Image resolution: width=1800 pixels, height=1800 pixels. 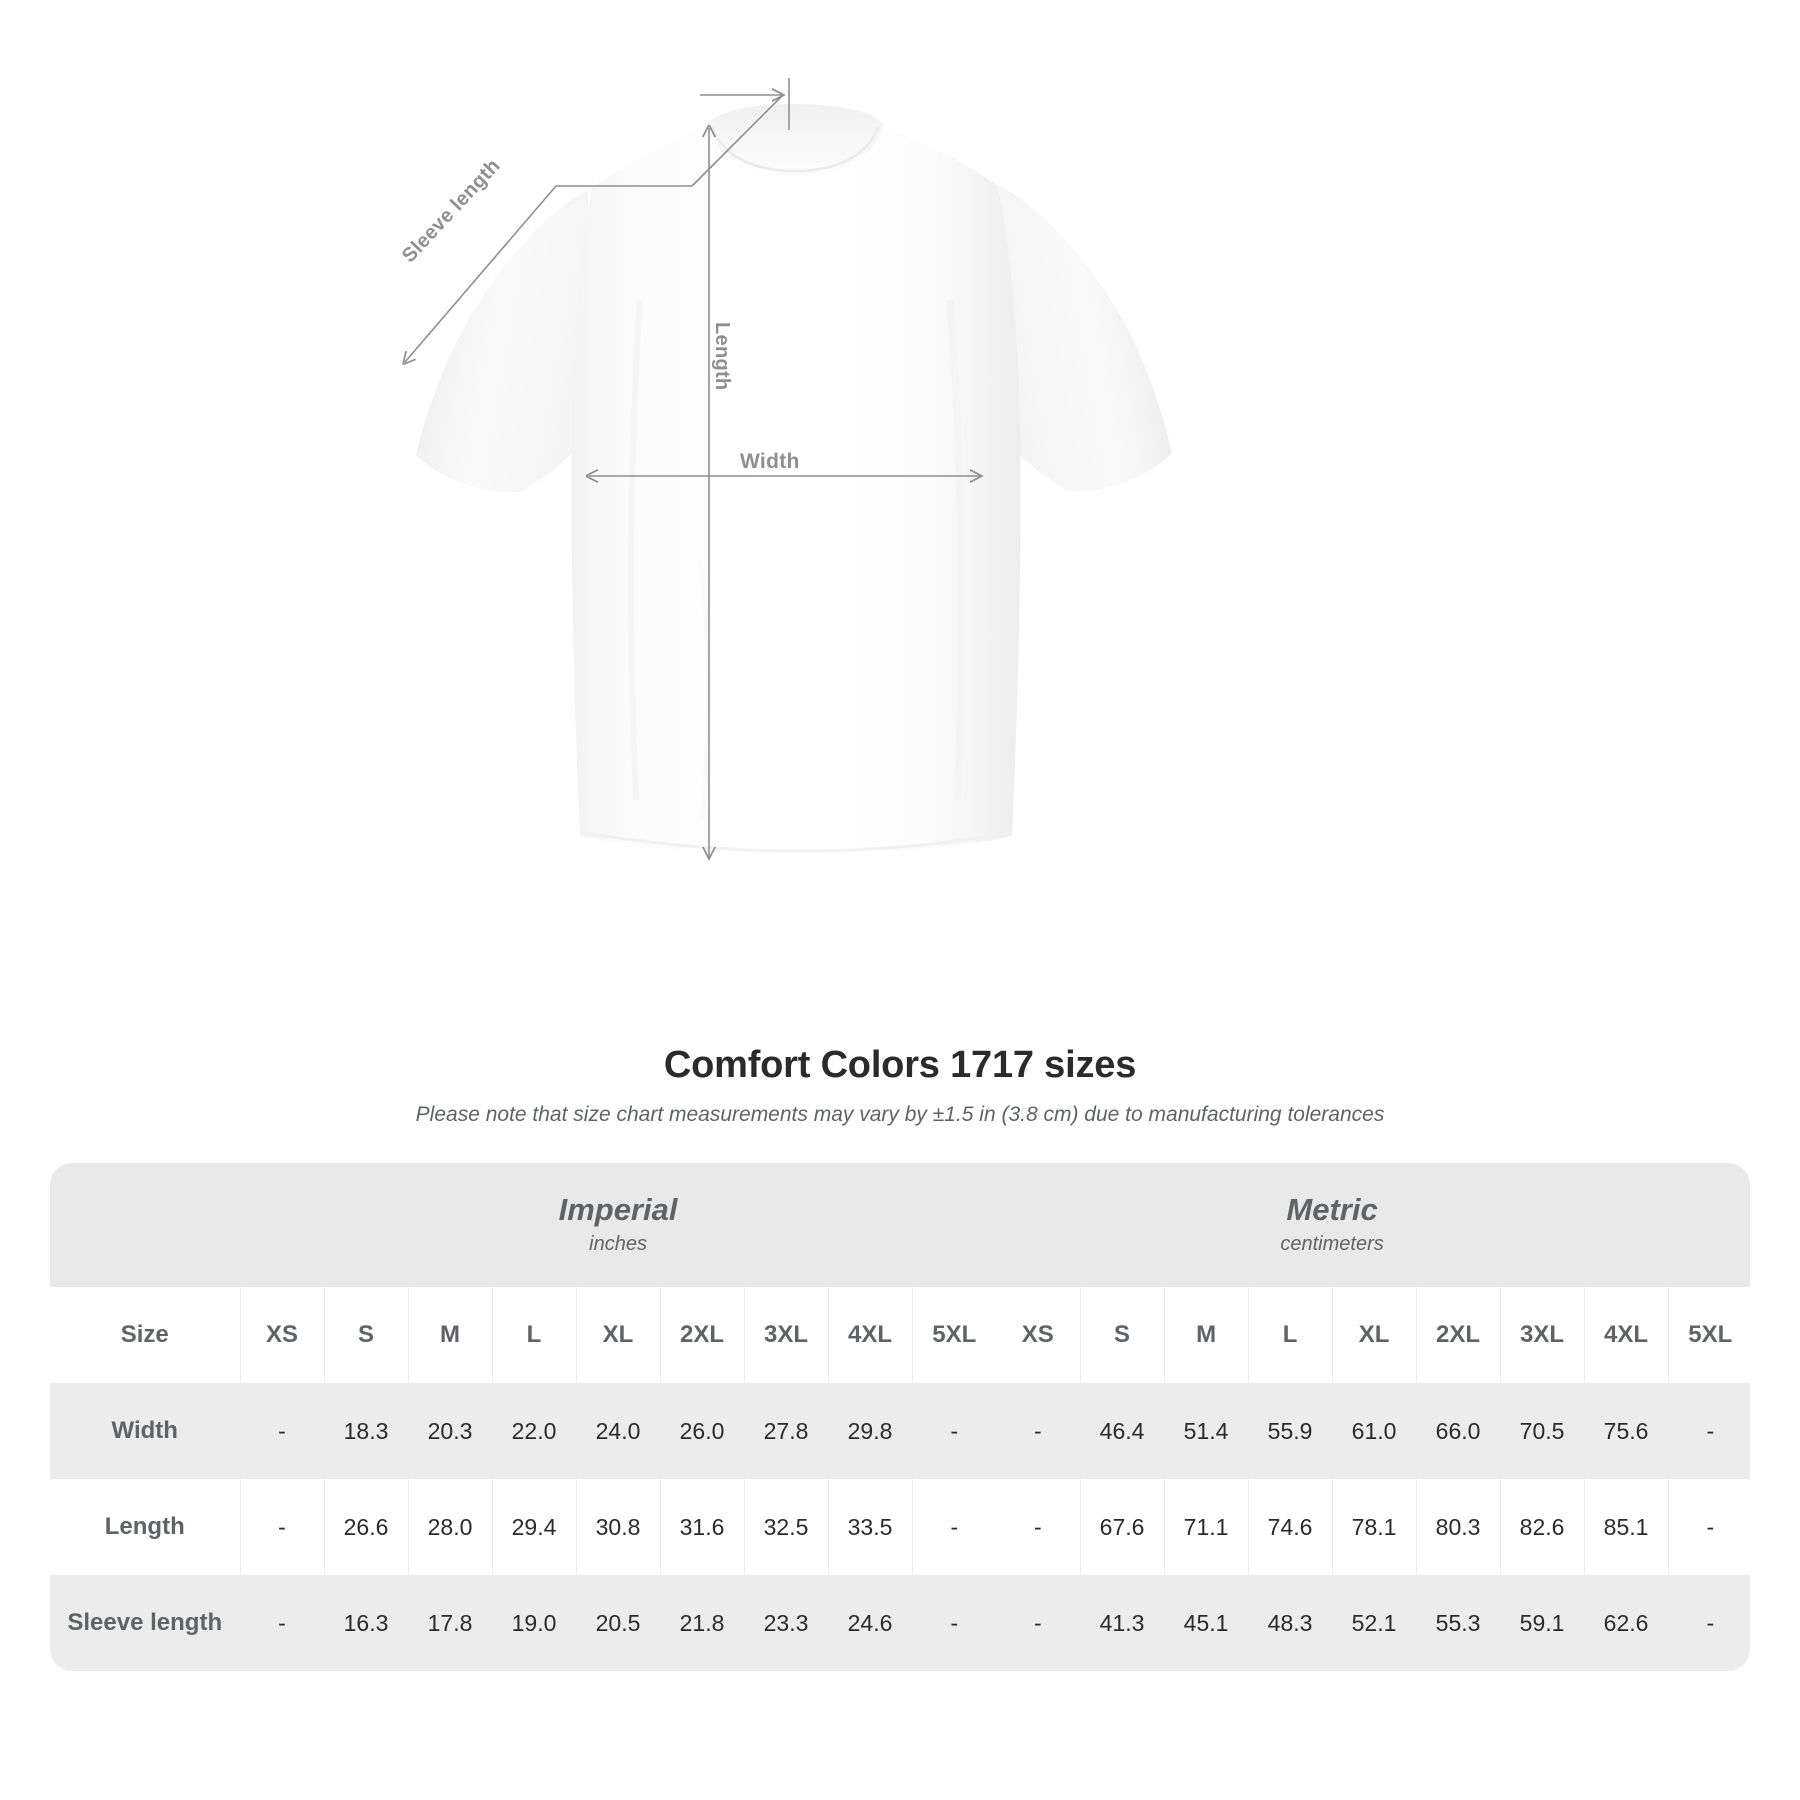 I want to click on cell-width-imp-5xl: -, so click(x=954, y=1431).